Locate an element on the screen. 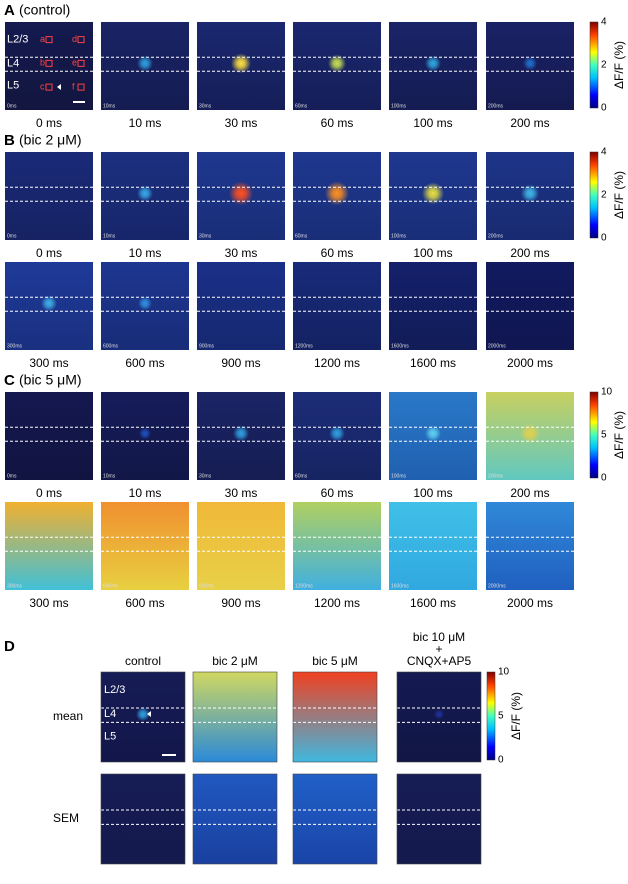 The width and height of the screenshot is (628, 884). time-stamp: 200ms is located at coordinates (496, 236).